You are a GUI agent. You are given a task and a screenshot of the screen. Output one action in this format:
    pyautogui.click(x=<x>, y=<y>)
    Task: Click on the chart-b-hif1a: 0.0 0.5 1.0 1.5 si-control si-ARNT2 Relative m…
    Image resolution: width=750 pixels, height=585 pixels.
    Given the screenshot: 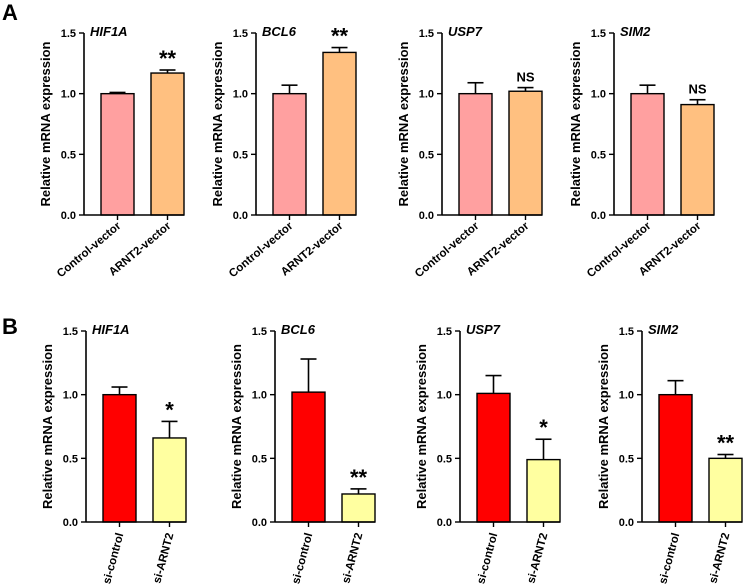 What is the action you would take?
    pyautogui.click(x=113, y=453)
    